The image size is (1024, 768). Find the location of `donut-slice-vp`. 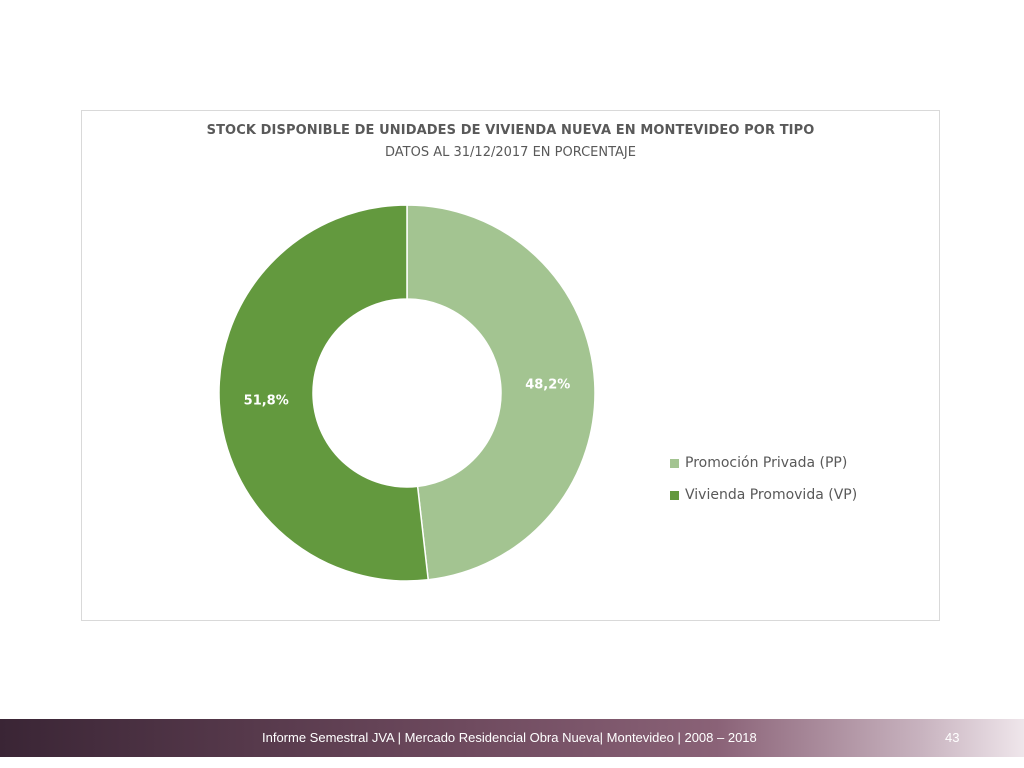

donut-slice-vp is located at coordinates (324, 393).